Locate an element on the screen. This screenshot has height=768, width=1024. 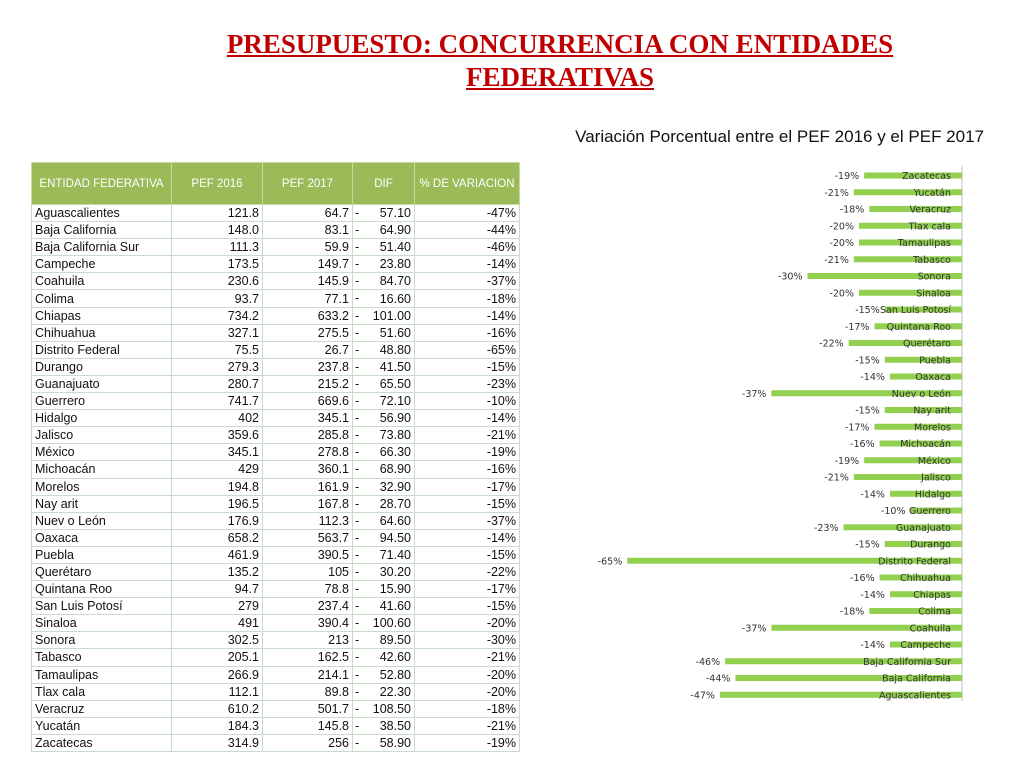
dif-value: 100.60 is located at coordinates (391, 623).